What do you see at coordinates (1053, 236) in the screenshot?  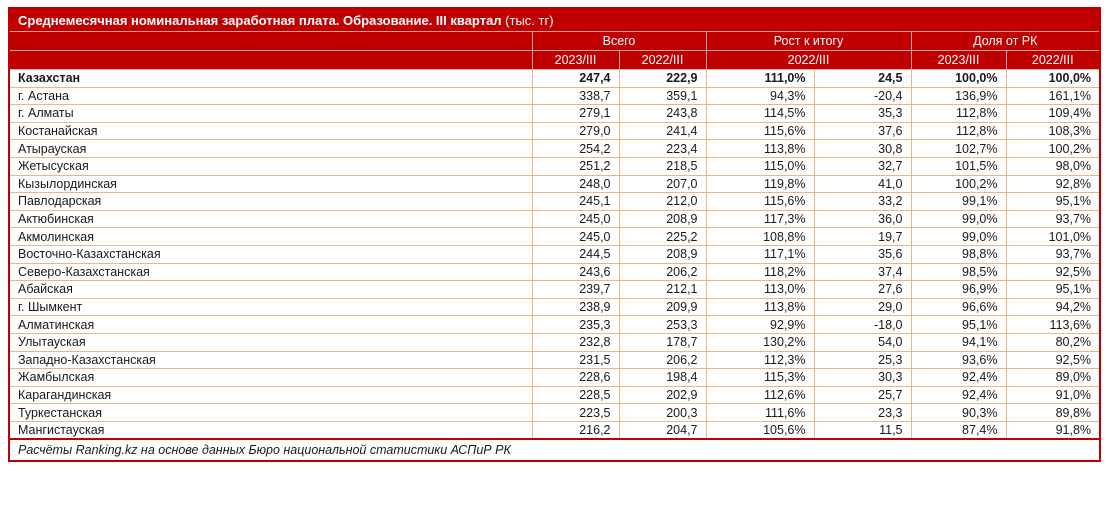 I see `value-cell: 101,0%` at bounding box center [1053, 236].